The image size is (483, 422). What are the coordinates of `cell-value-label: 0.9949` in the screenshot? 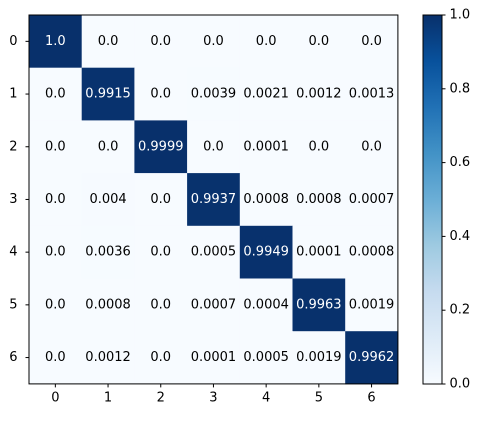 It's located at (266, 252).